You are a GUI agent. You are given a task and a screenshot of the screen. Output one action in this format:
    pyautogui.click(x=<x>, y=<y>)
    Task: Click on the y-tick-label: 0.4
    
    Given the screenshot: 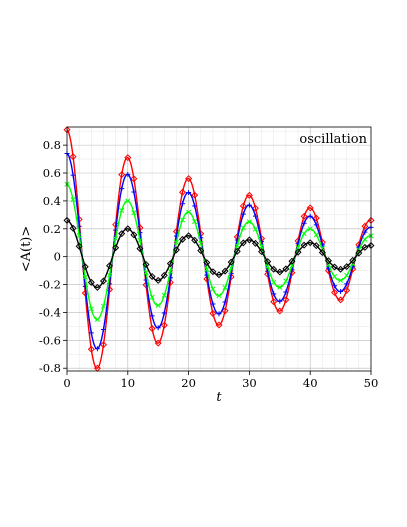 What is the action you would take?
    pyautogui.click(x=52, y=201)
    